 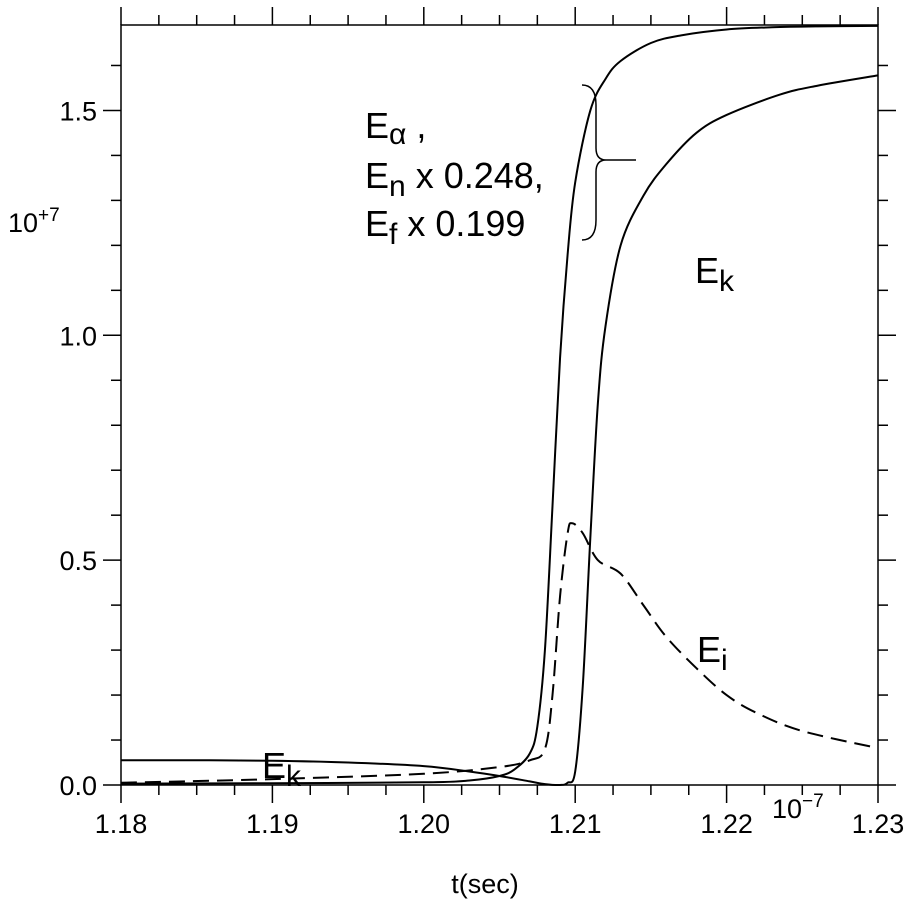 I want to click on x-tick-label: 1.18, so click(x=121, y=824).